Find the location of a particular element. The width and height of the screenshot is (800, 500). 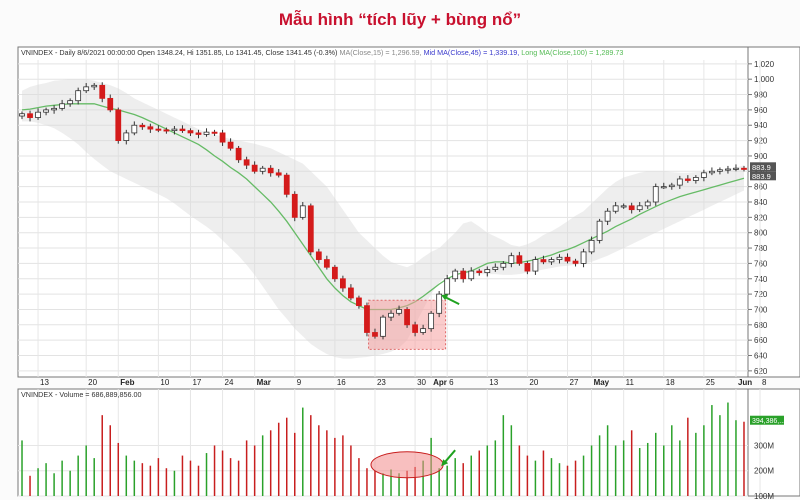

price-tick-label: 940 is located at coordinates (761, 125).